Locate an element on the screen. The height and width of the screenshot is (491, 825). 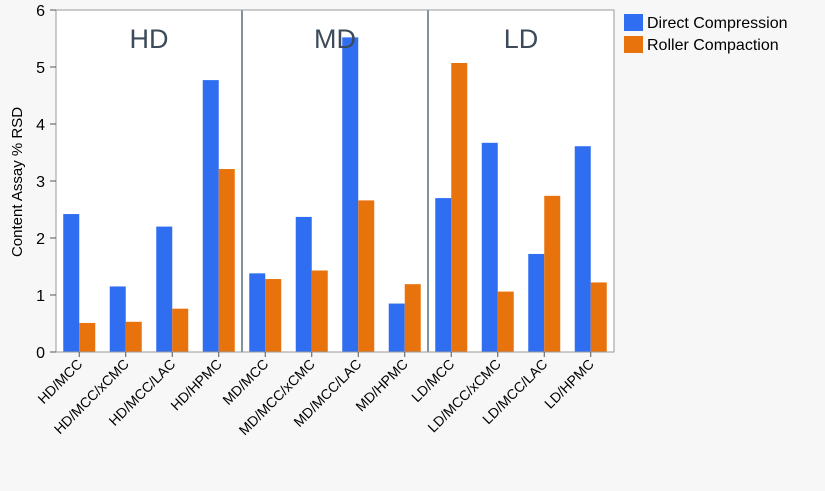
y-tick-label-6: 6 is located at coordinates (40, 11).